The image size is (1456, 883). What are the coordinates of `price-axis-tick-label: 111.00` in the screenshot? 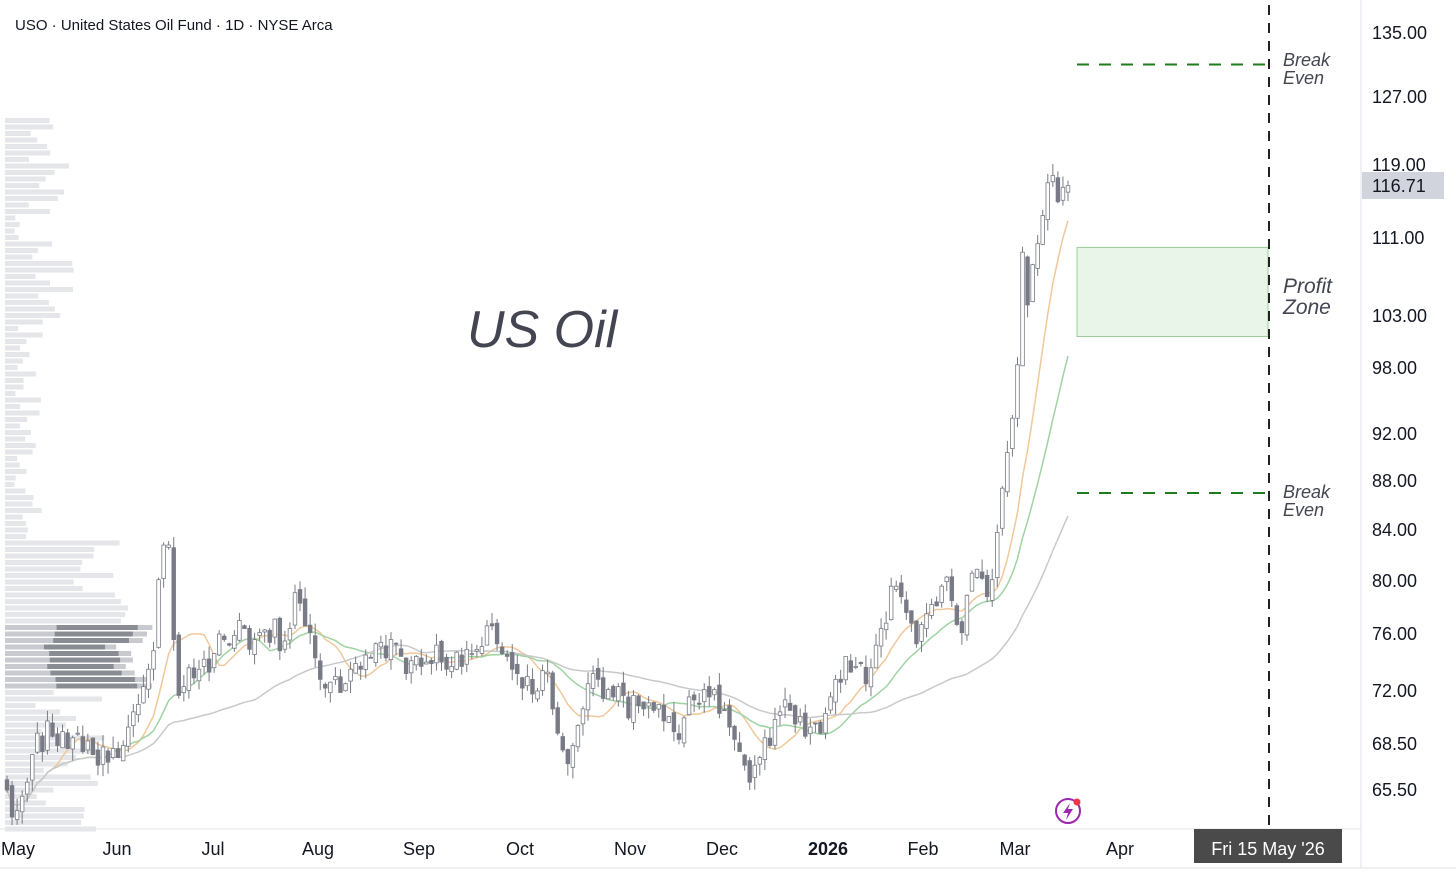 It's located at (1398, 238).